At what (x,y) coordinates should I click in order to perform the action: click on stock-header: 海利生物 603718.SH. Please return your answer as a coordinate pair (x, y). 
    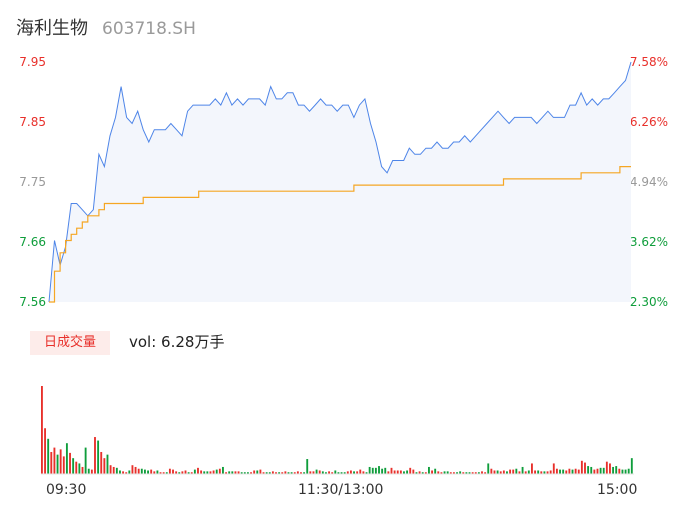
    Looking at the image, I should click on (106, 26).